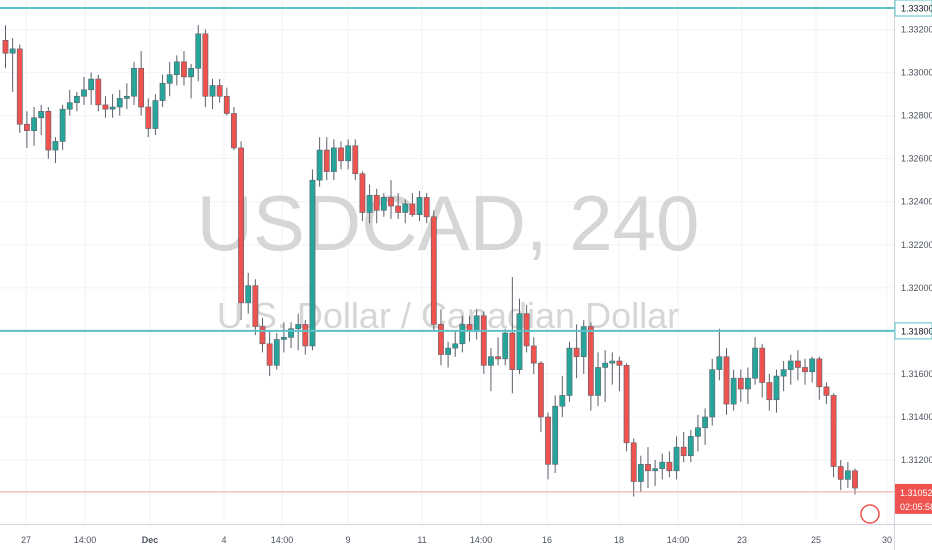 The height and width of the screenshot is (550, 932). What do you see at coordinates (916, 159) in the screenshot?
I see `y-tick-label: 1.32600` at bounding box center [916, 159].